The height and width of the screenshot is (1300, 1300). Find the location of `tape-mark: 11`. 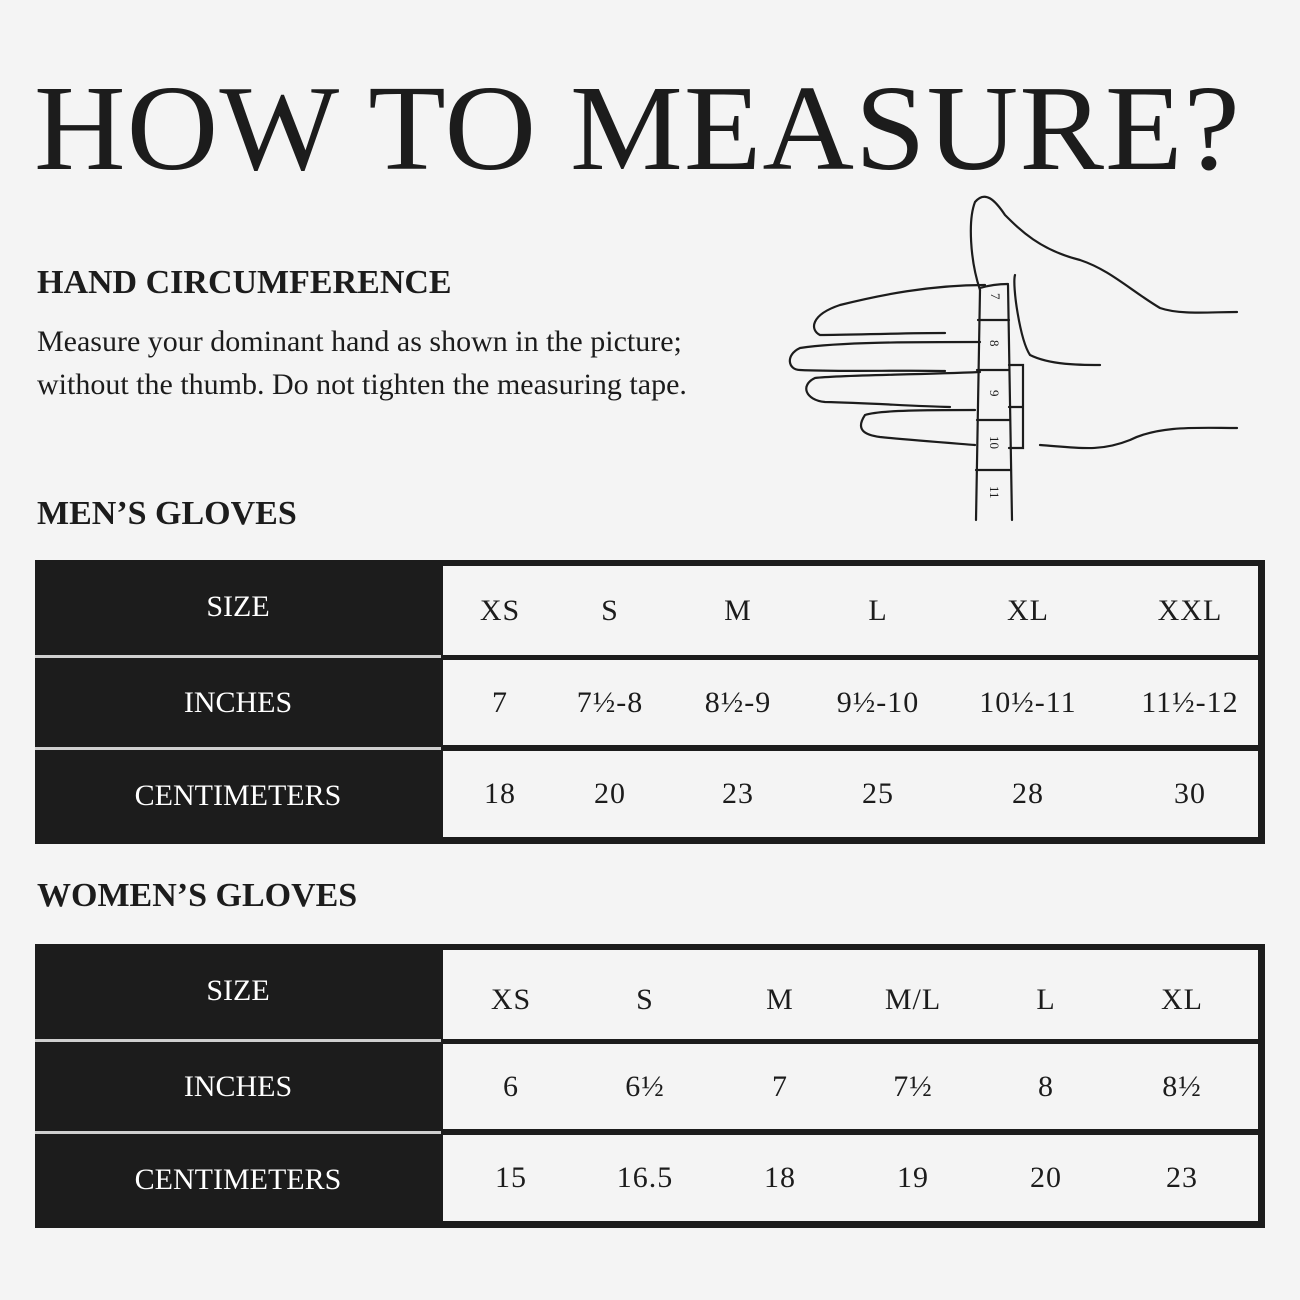

tape-mark: 11 is located at coordinates (994, 492).